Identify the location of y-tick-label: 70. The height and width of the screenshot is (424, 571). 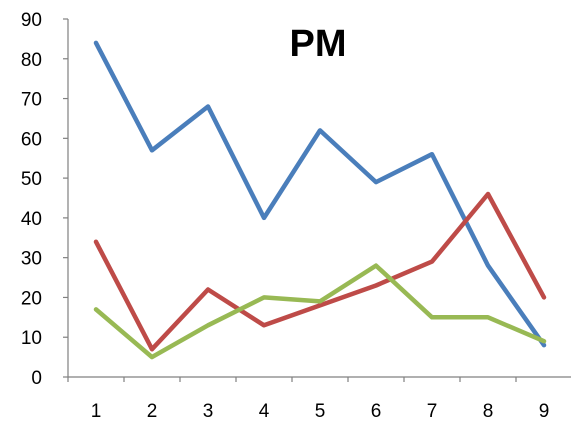
(31, 100).